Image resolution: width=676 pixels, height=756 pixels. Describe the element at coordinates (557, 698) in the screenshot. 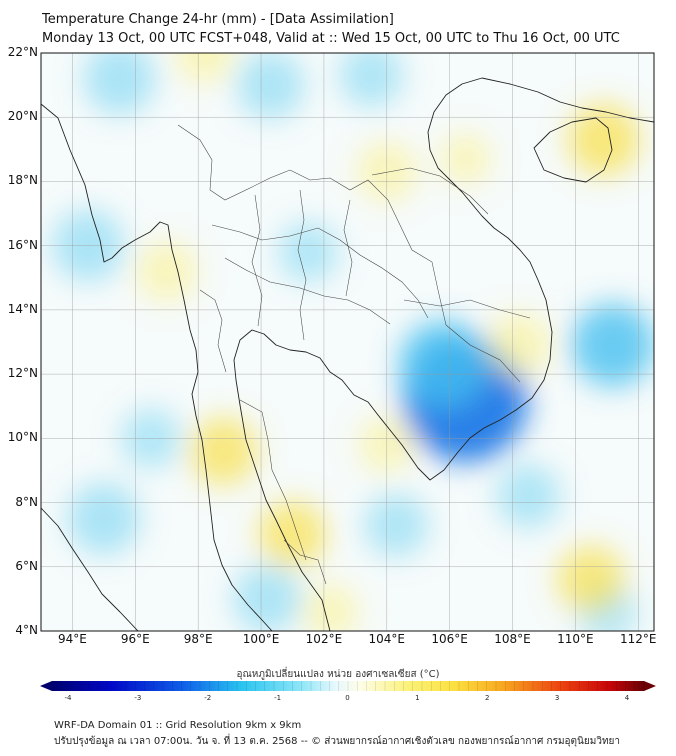

I see `colorbar-tick-label: 3` at that location.